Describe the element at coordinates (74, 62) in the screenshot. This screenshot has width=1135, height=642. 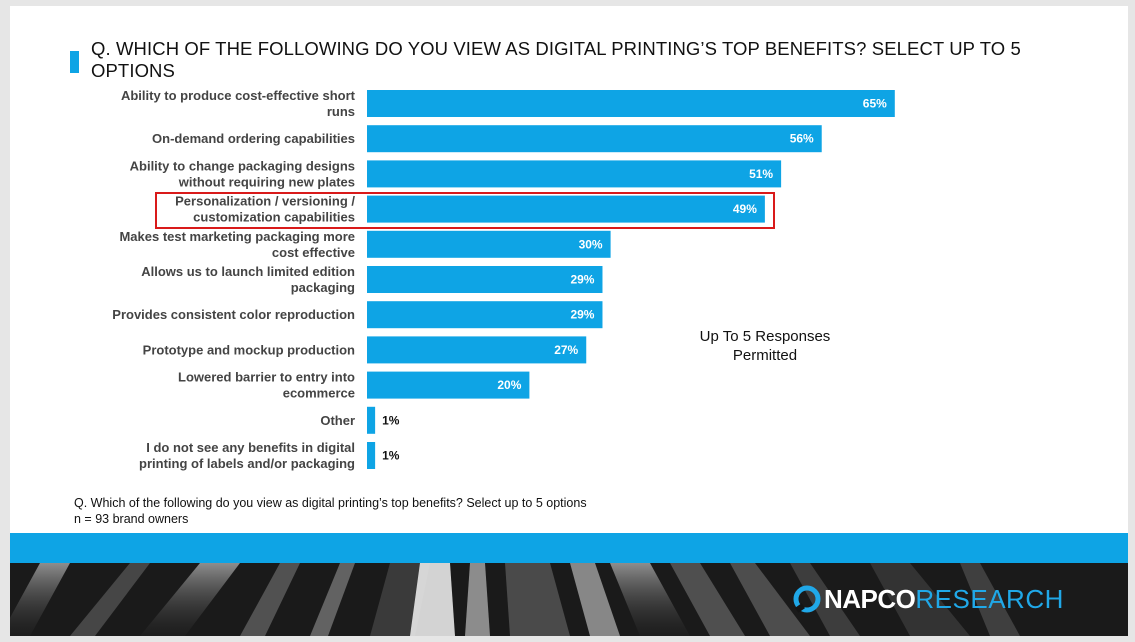
I see `title-marker` at that location.